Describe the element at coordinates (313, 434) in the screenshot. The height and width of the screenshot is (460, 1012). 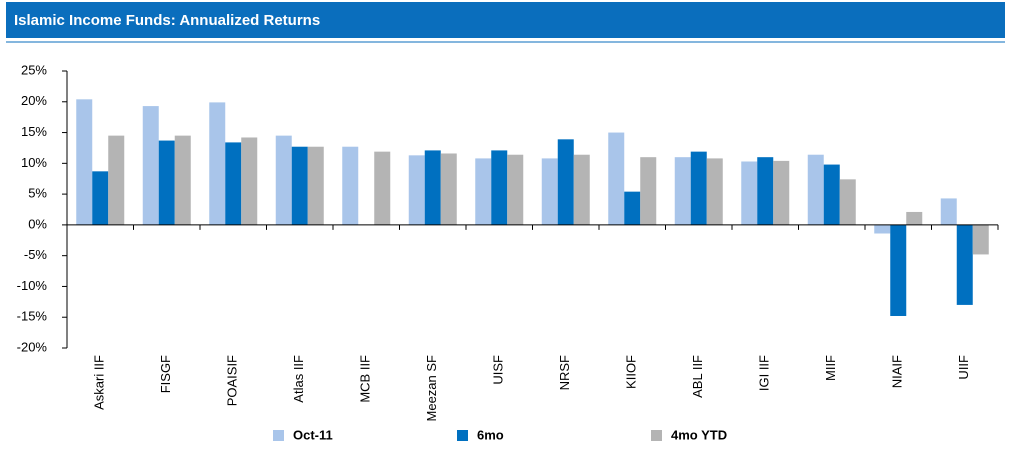
I see `legend-label: Oct-11` at that location.